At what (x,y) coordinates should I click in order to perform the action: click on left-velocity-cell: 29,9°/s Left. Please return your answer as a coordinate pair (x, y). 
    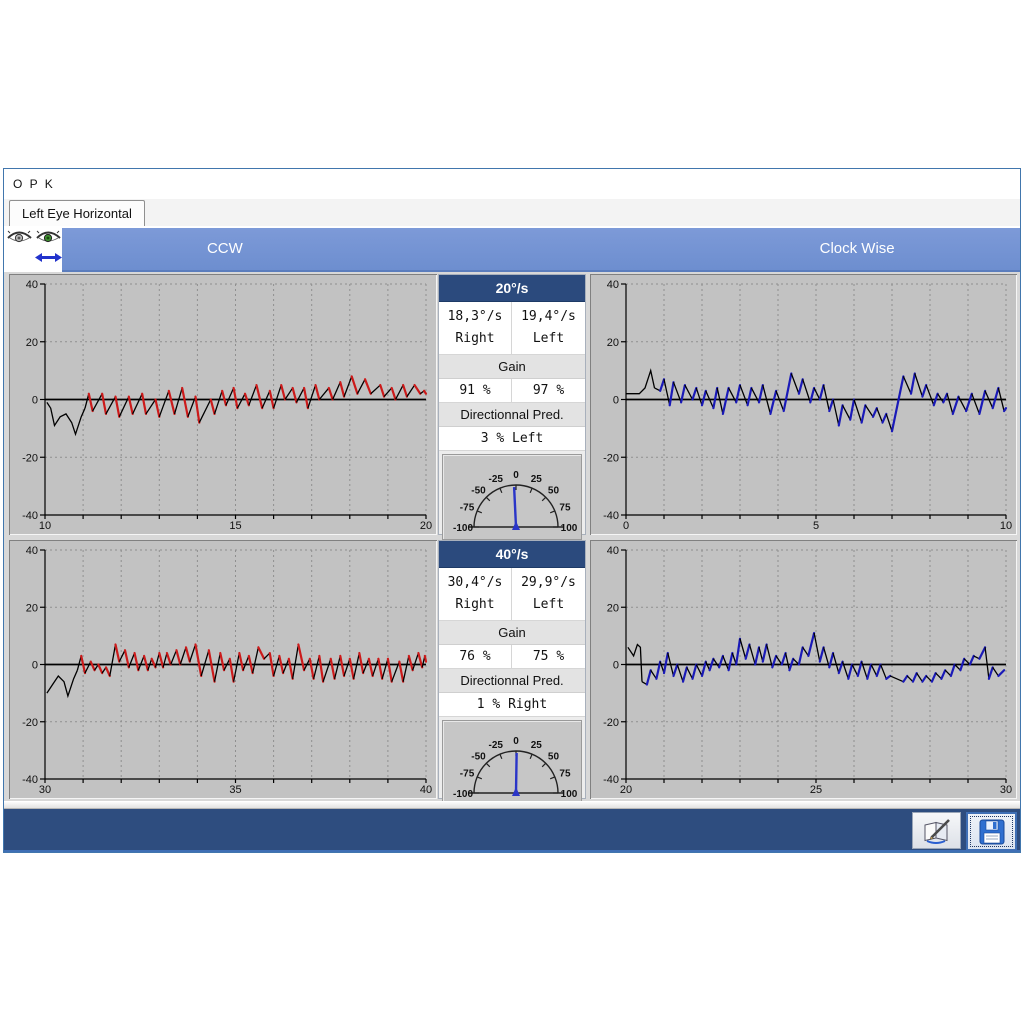
    Looking at the image, I should click on (548, 593).